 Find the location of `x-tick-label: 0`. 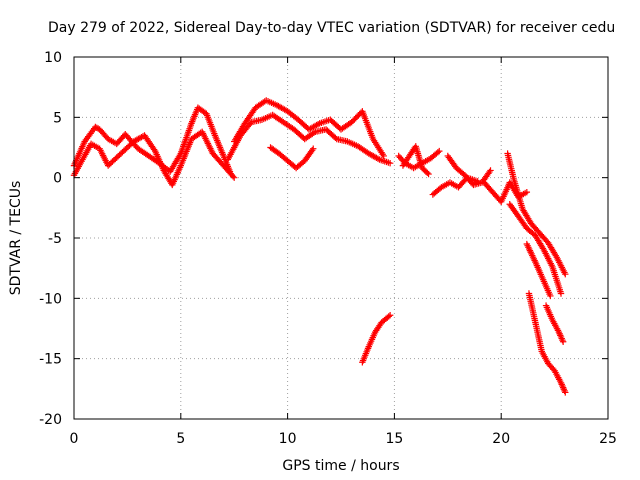

x-tick-label: 0 is located at coordinates (74, 439).